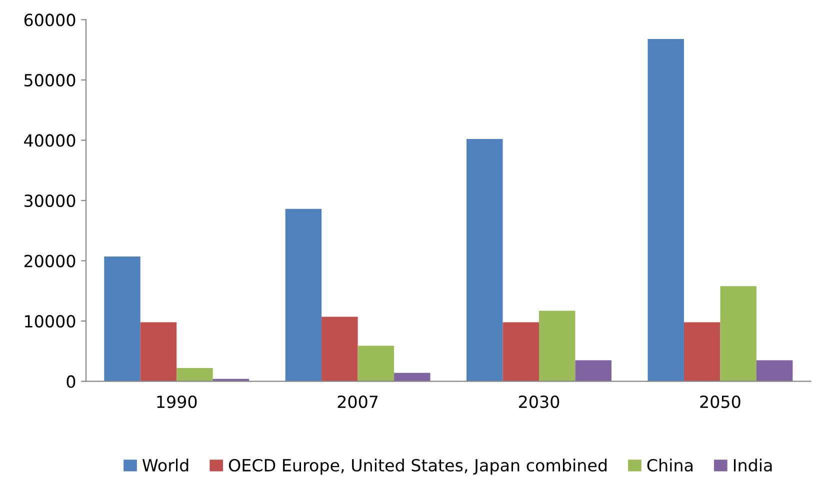  Describe the element at coordinates (720, 401) in the screenshot. I see `x-tick-label: 2050` at that location.